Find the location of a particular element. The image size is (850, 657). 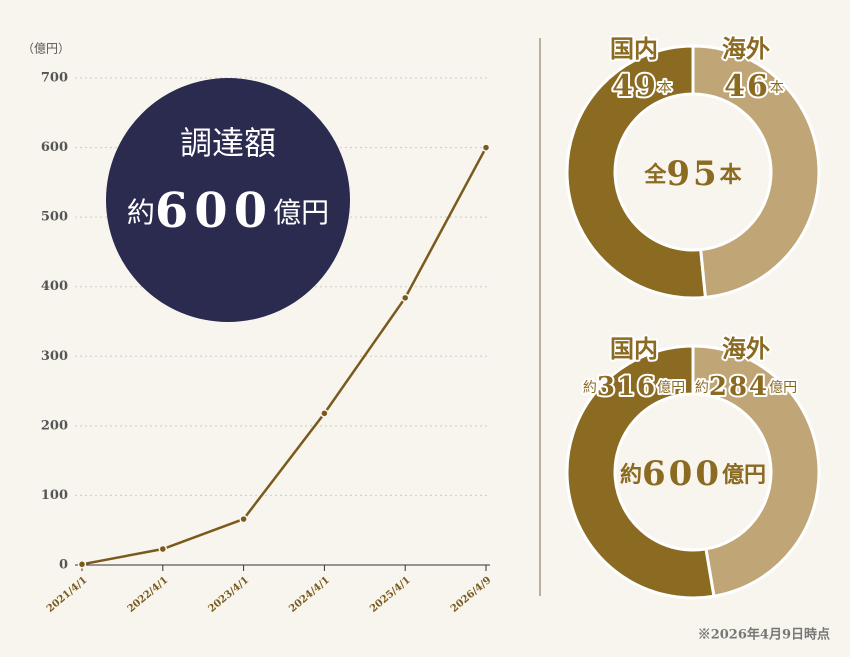

text-part: 95 is located at coordinates (692, 174).